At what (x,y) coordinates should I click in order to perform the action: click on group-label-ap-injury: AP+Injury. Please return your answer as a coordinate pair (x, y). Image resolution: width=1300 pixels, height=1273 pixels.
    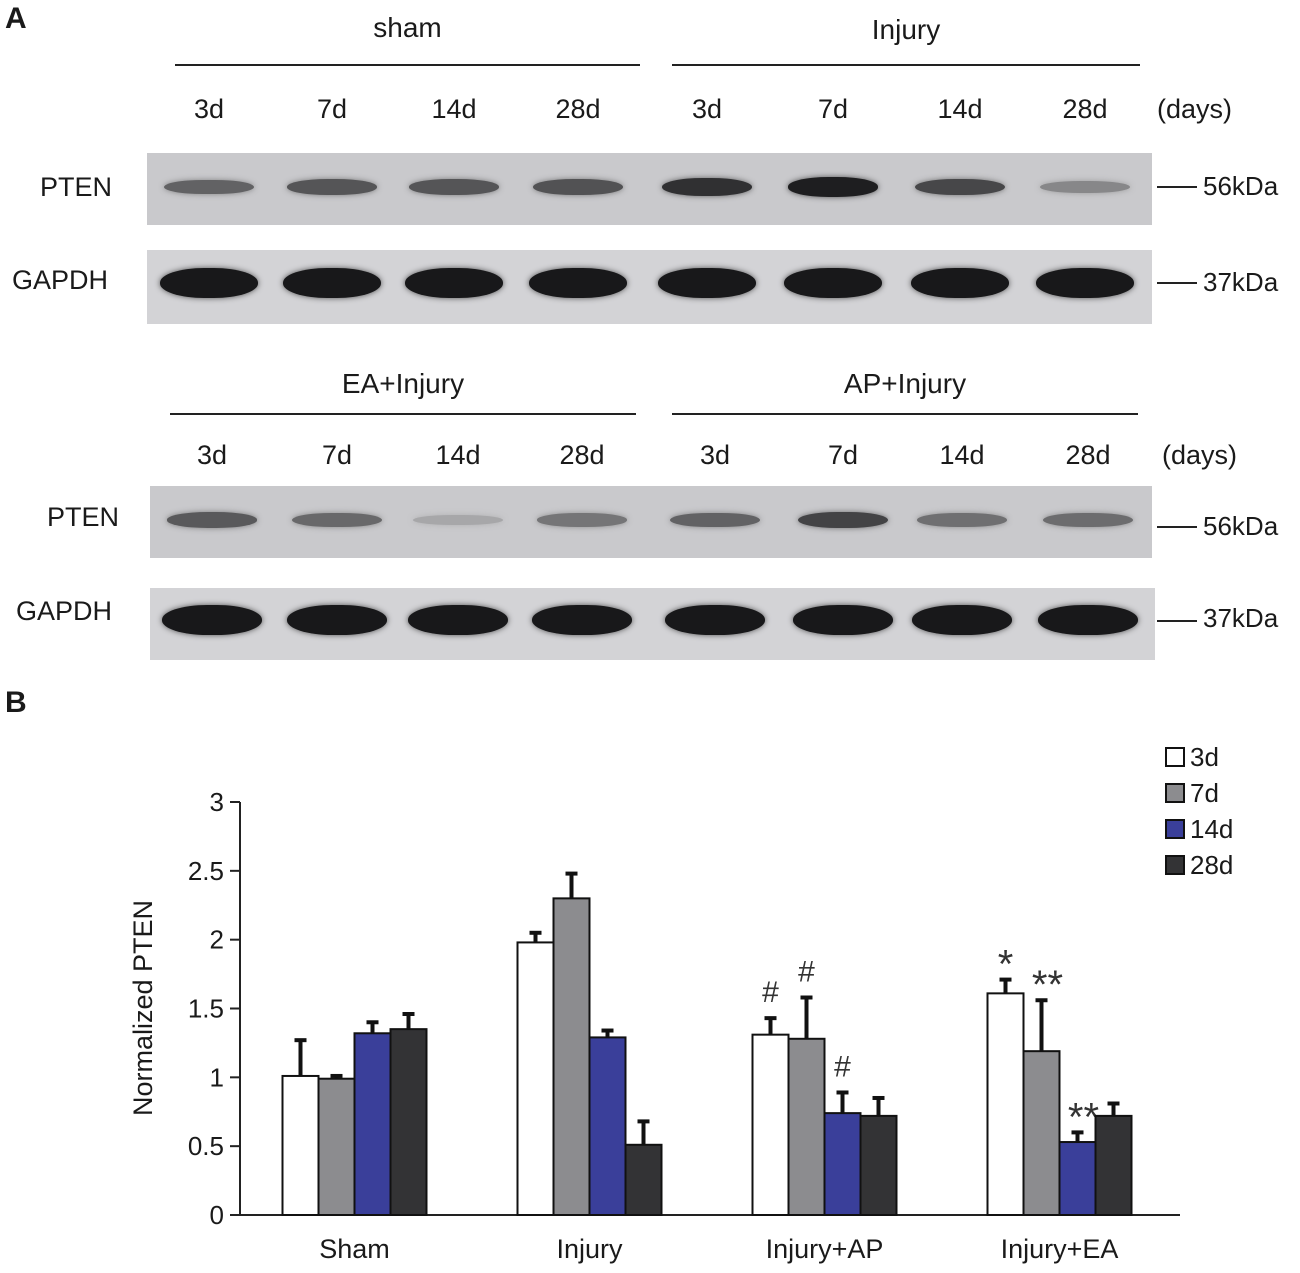
    Looking at the image, I should click on (905, 383).